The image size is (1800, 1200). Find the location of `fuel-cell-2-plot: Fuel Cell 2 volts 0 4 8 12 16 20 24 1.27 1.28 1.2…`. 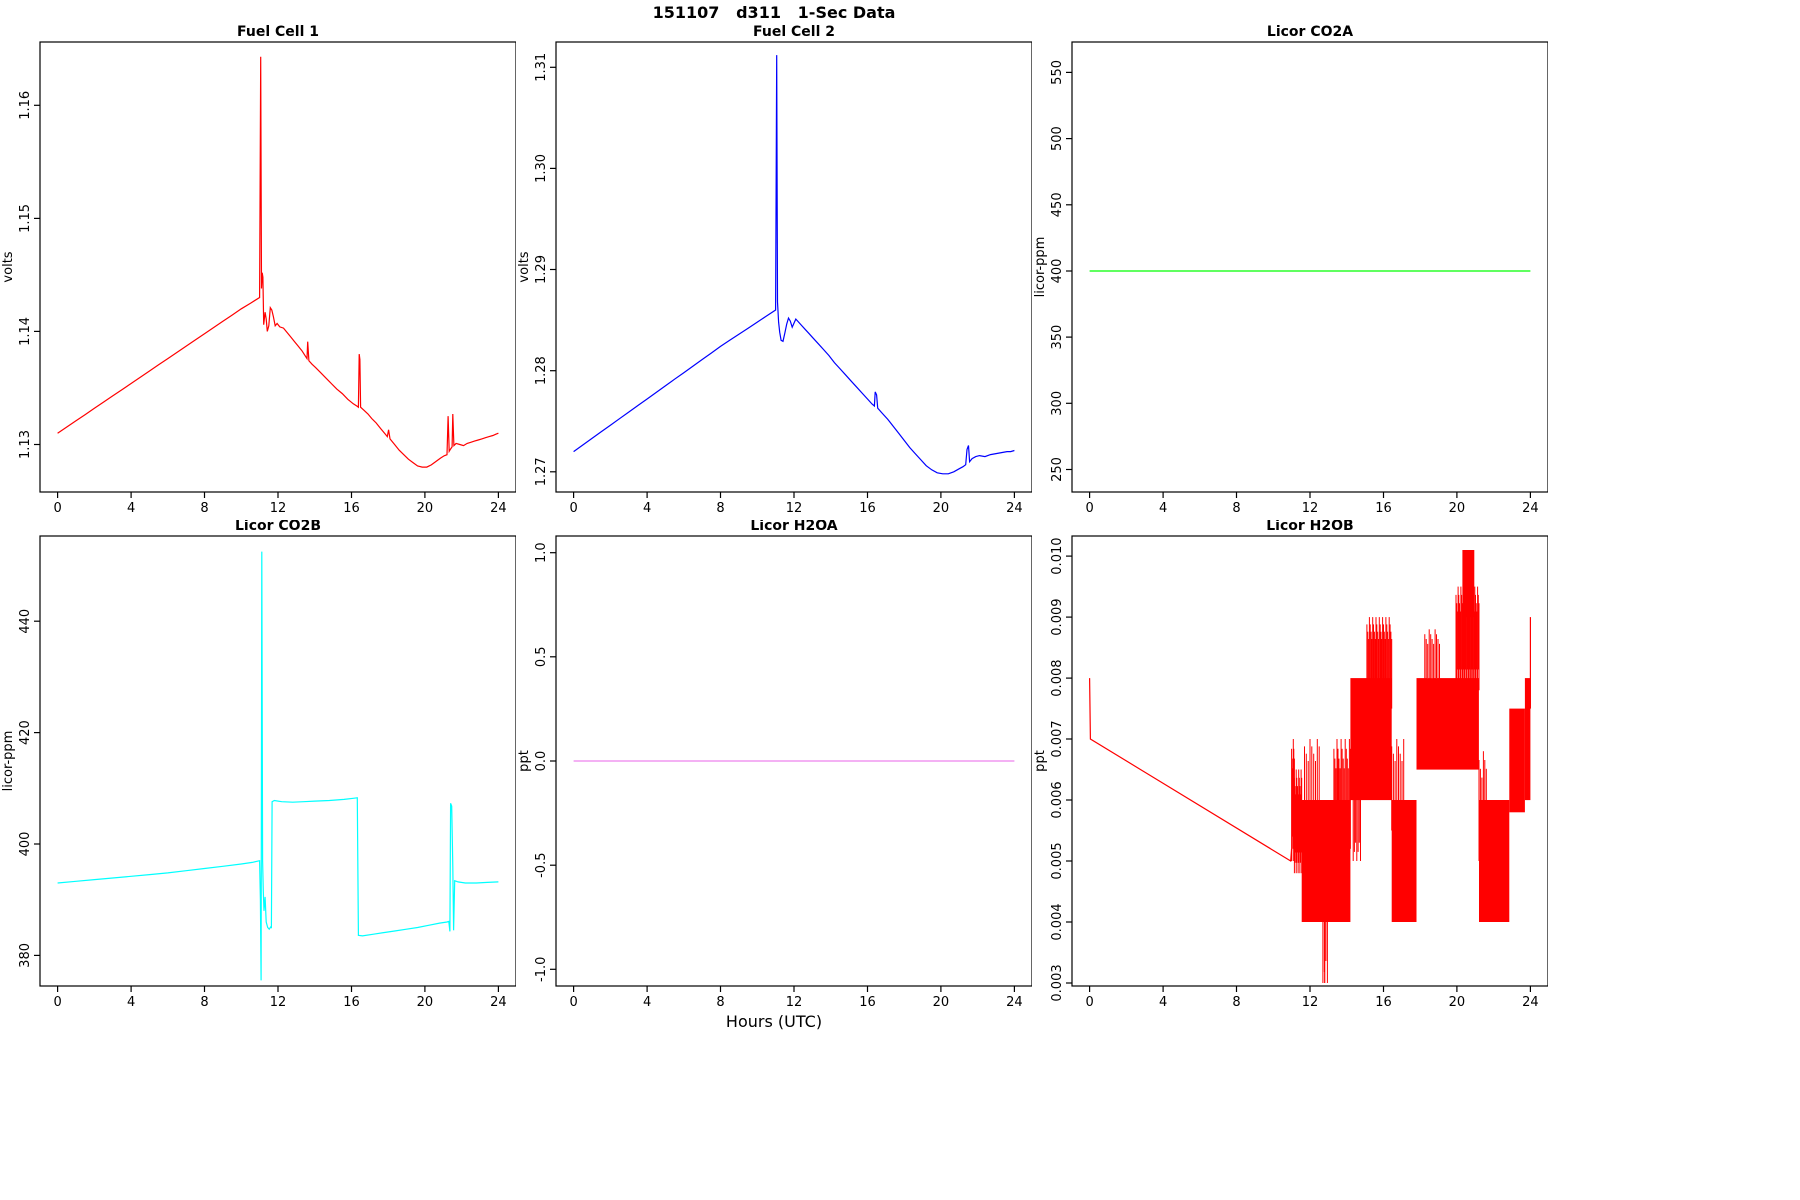

fuel-cell-2-plot: Fuel Cell 2 volts 0 4 8 12 16 20 24 1.27 1.28 1.2… is located at coordinates (774, 270).